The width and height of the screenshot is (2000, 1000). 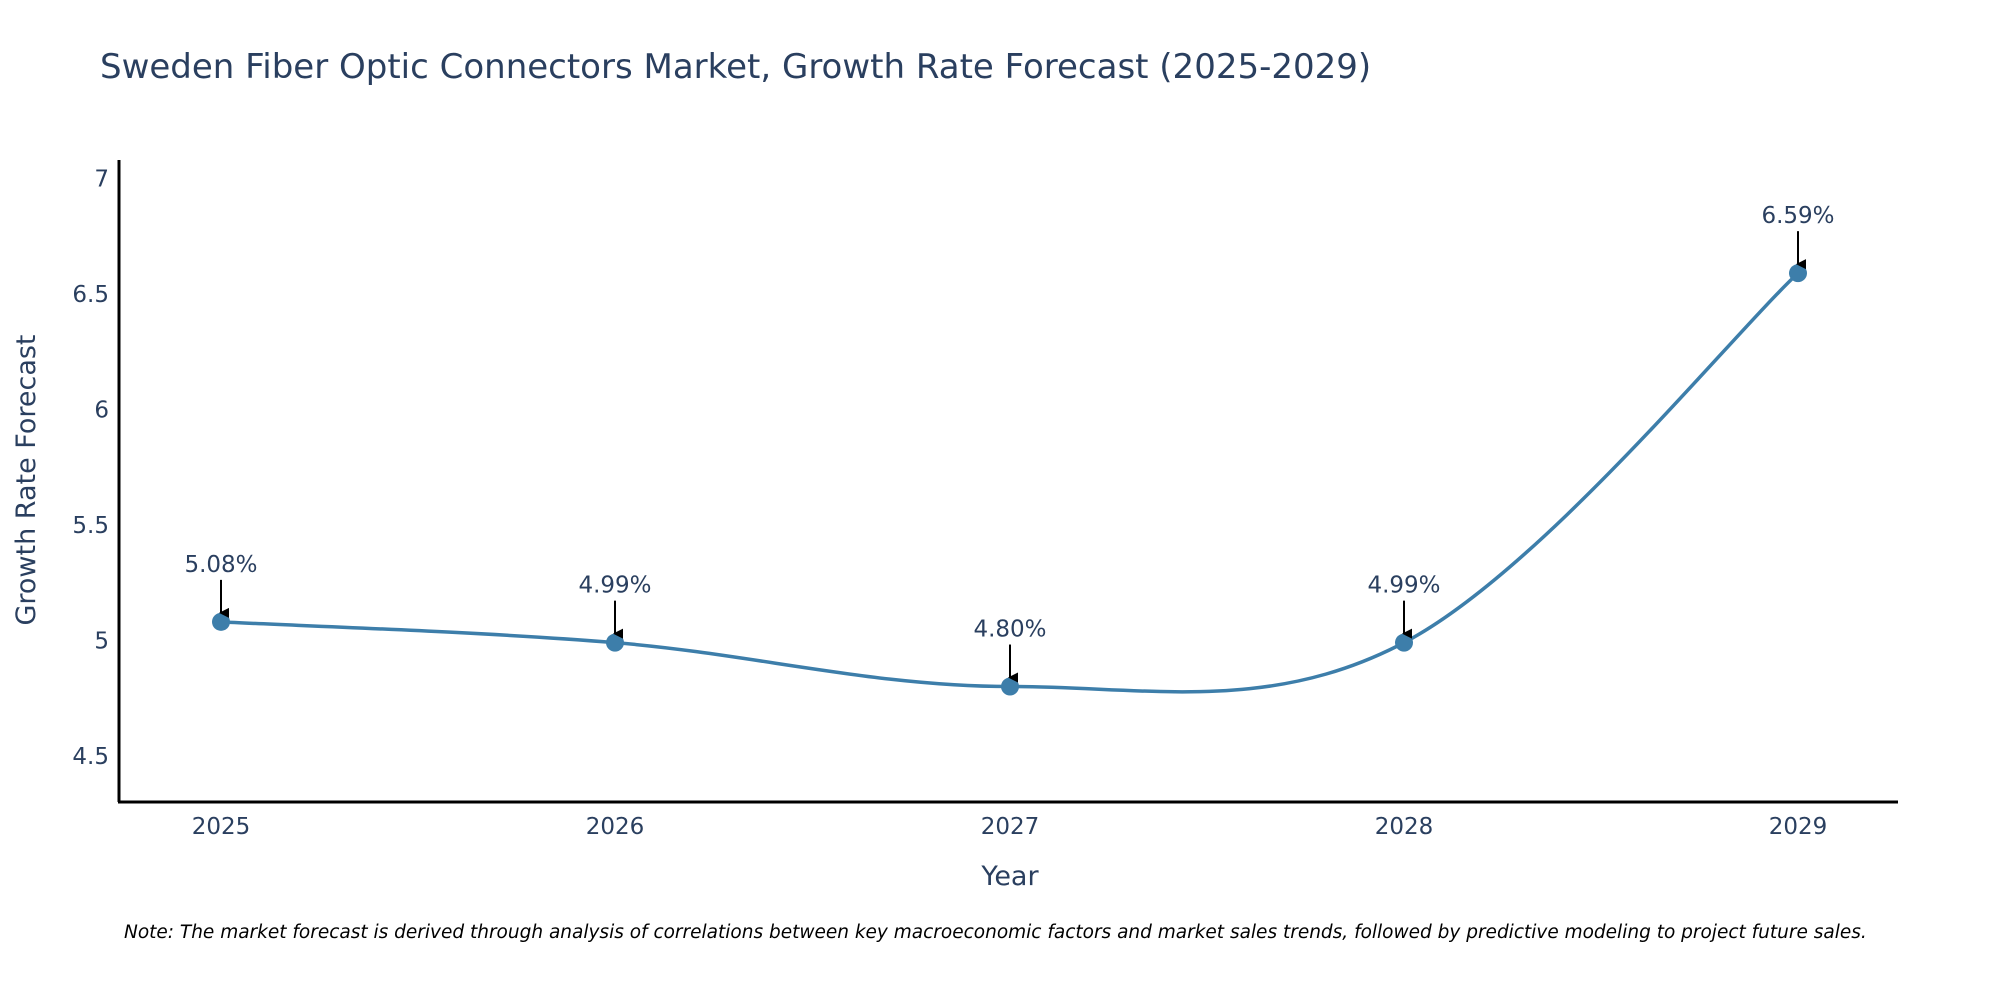 I want to click on y-tick-label: 5.5, so click(x=90, y=526).